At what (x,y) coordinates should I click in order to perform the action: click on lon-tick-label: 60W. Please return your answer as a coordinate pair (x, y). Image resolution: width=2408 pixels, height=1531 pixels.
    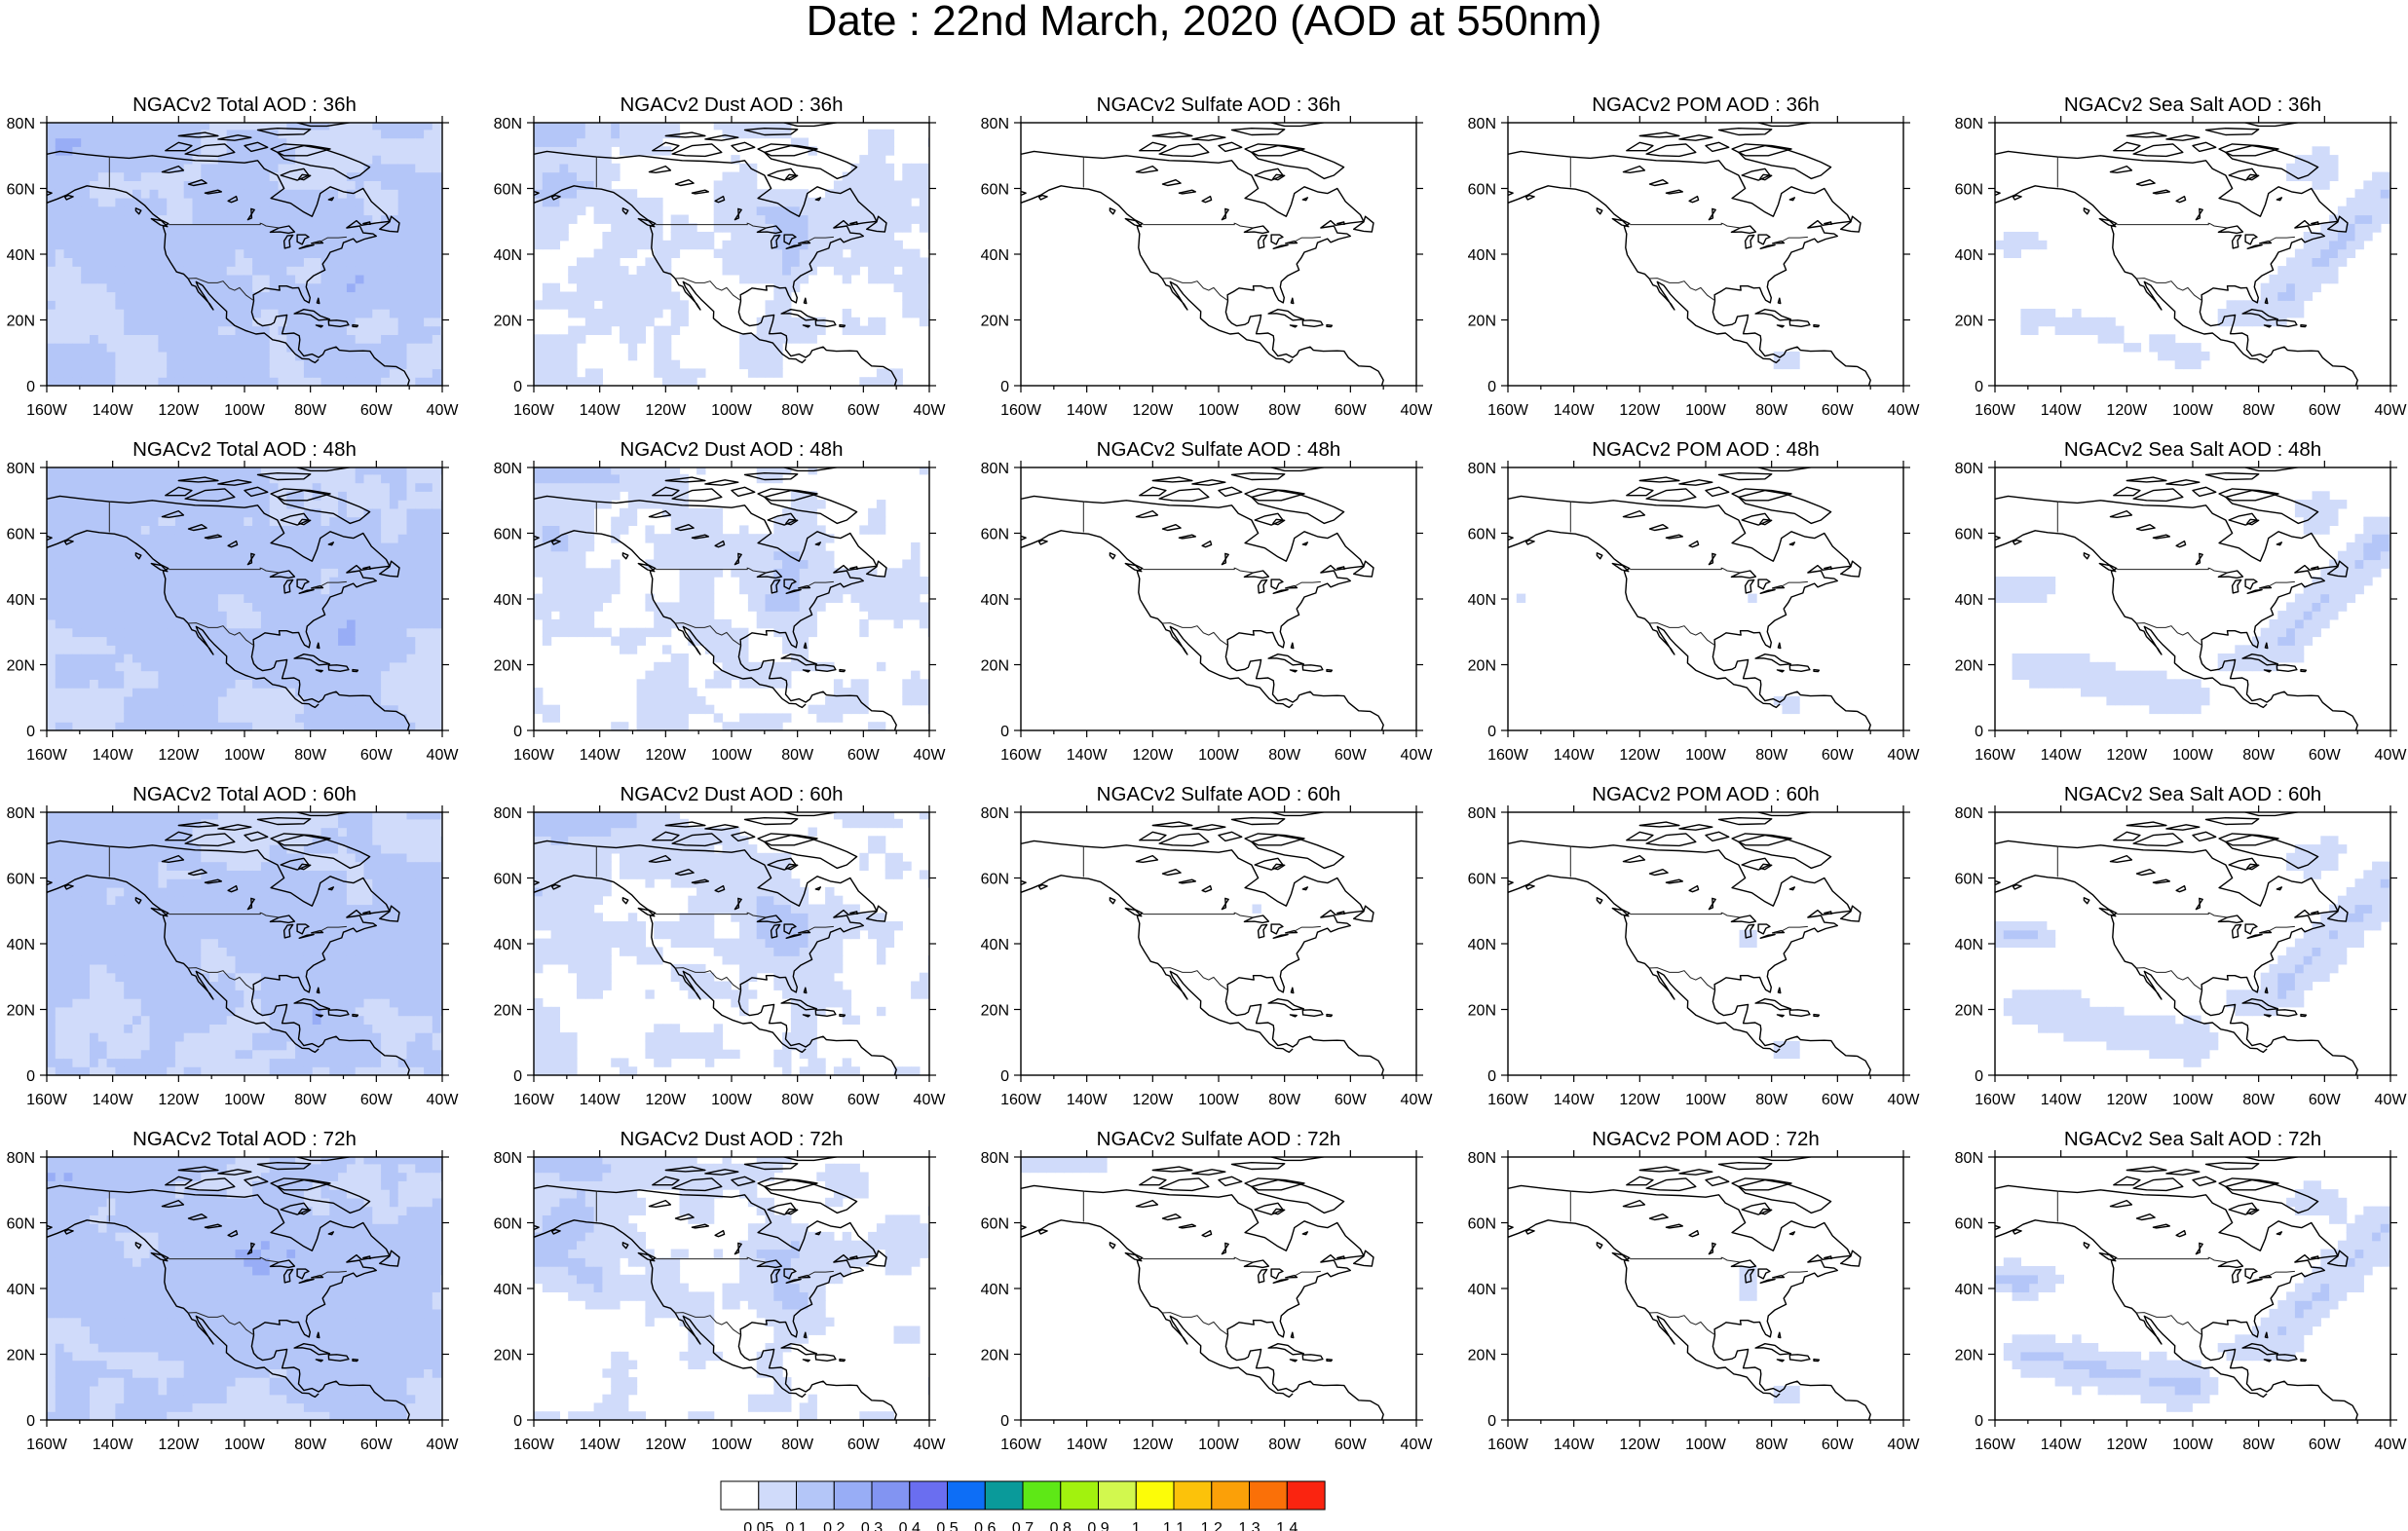
    Looking at the image, I should click on (1351, 410).